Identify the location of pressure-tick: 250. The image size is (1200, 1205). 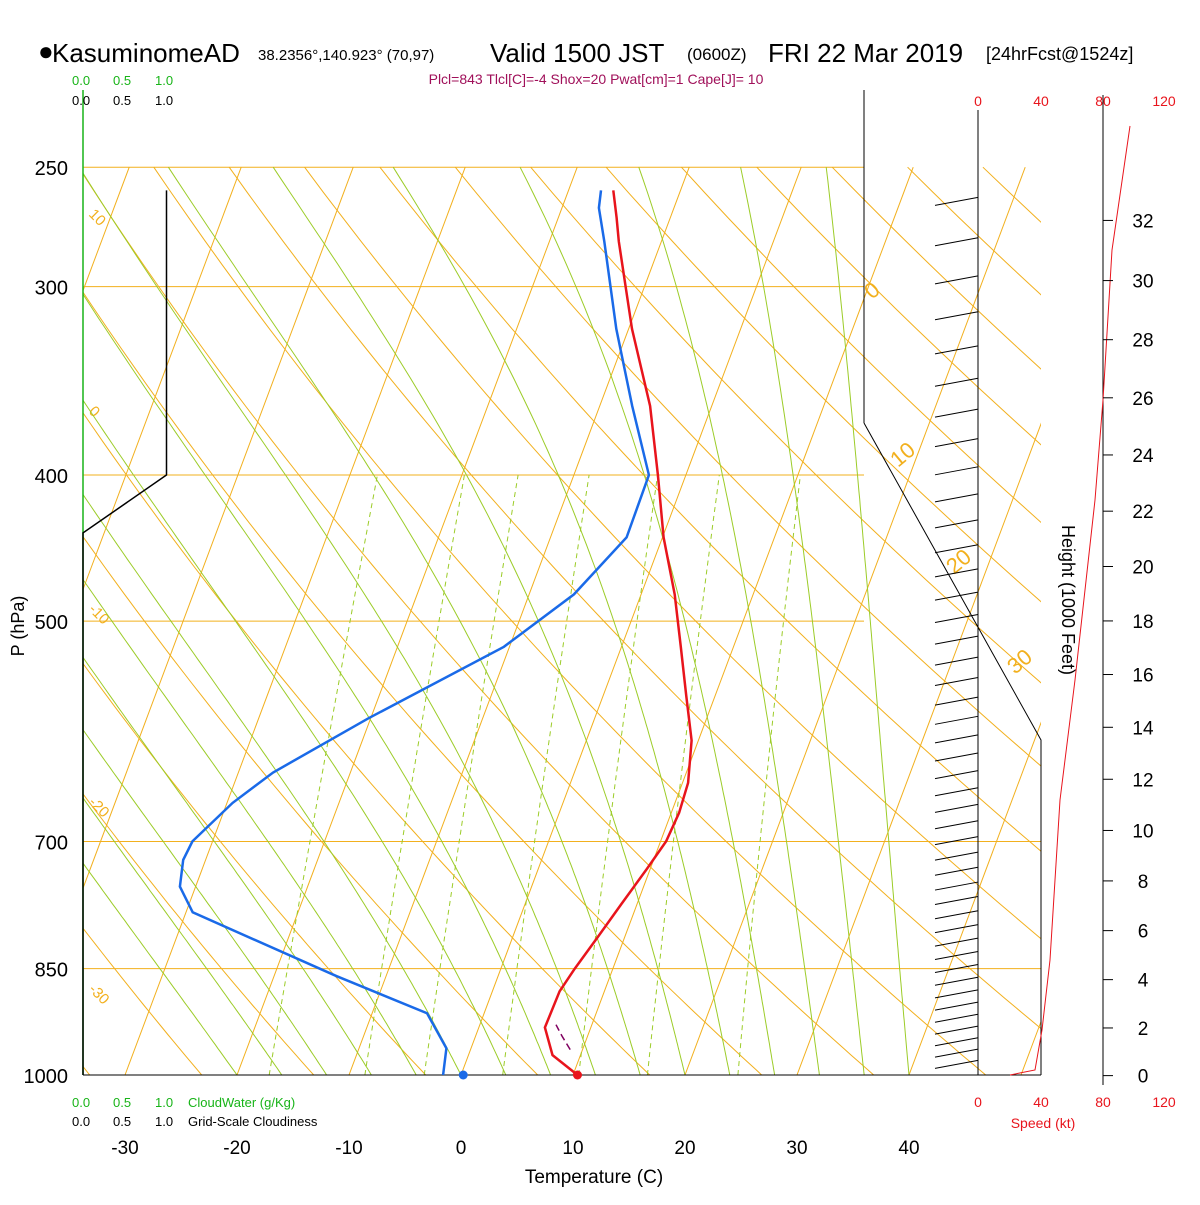
(51, 169).